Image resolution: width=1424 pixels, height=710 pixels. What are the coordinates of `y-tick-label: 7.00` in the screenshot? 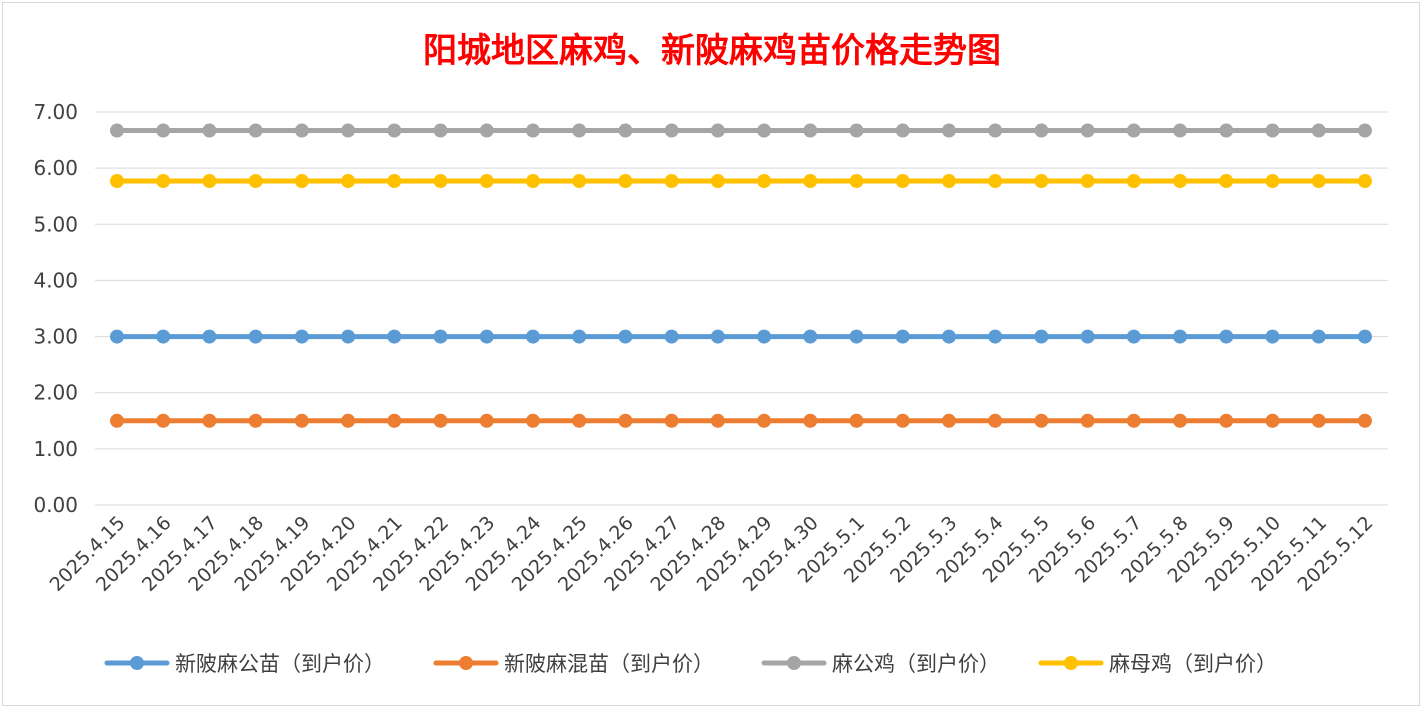 It's located at (55, 112).